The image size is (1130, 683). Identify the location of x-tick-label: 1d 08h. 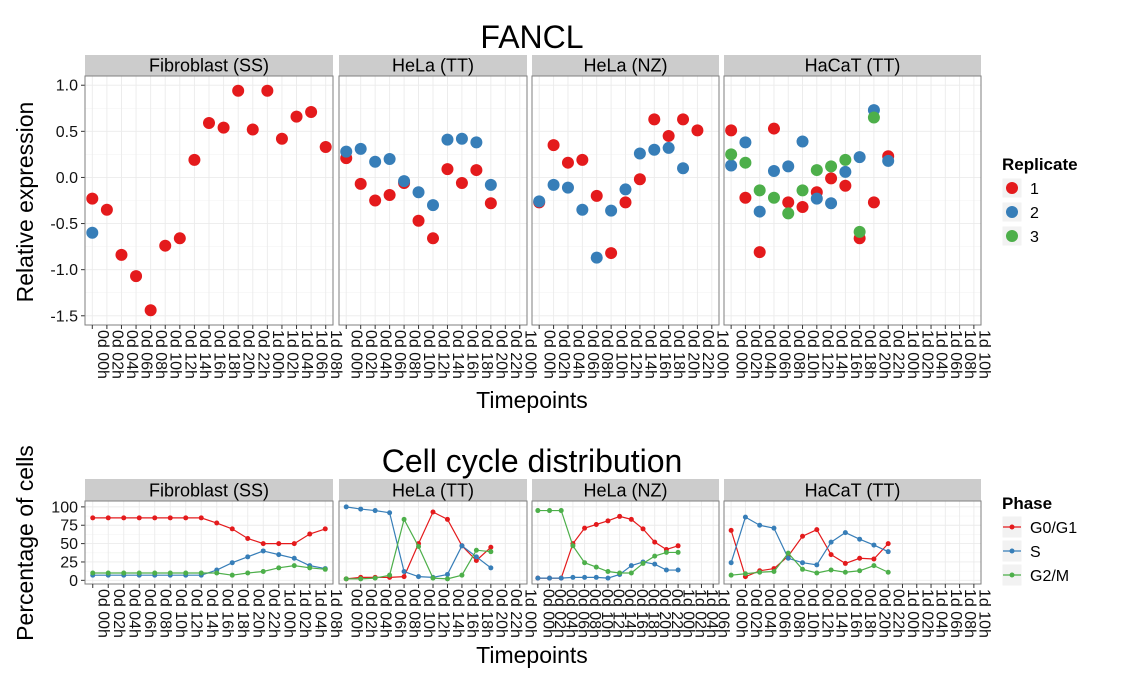
(969, 354).